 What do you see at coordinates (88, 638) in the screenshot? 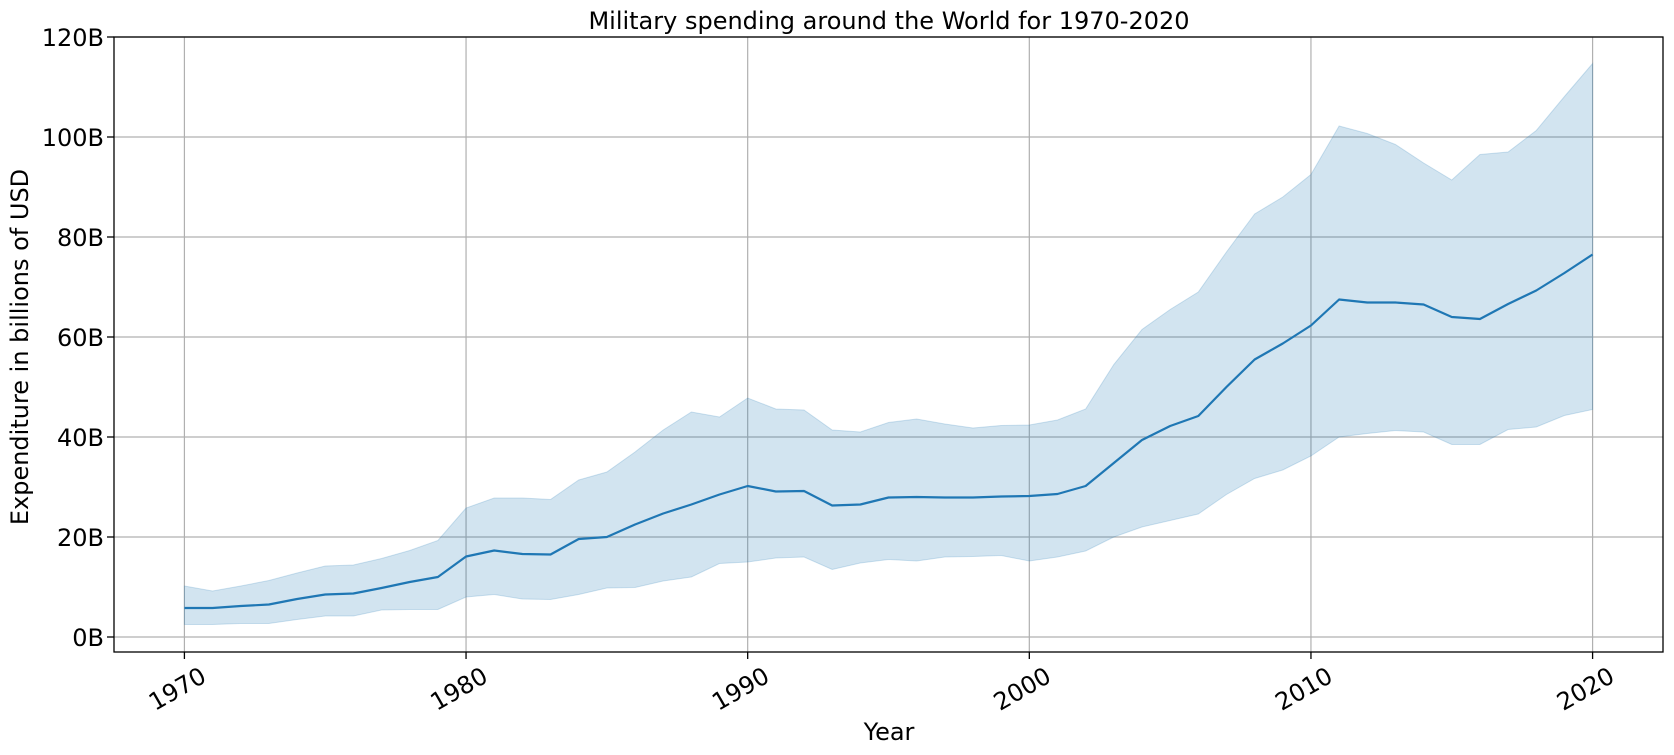
I see `y-tick-label-0: 0B` at bounding box center [88, 638].